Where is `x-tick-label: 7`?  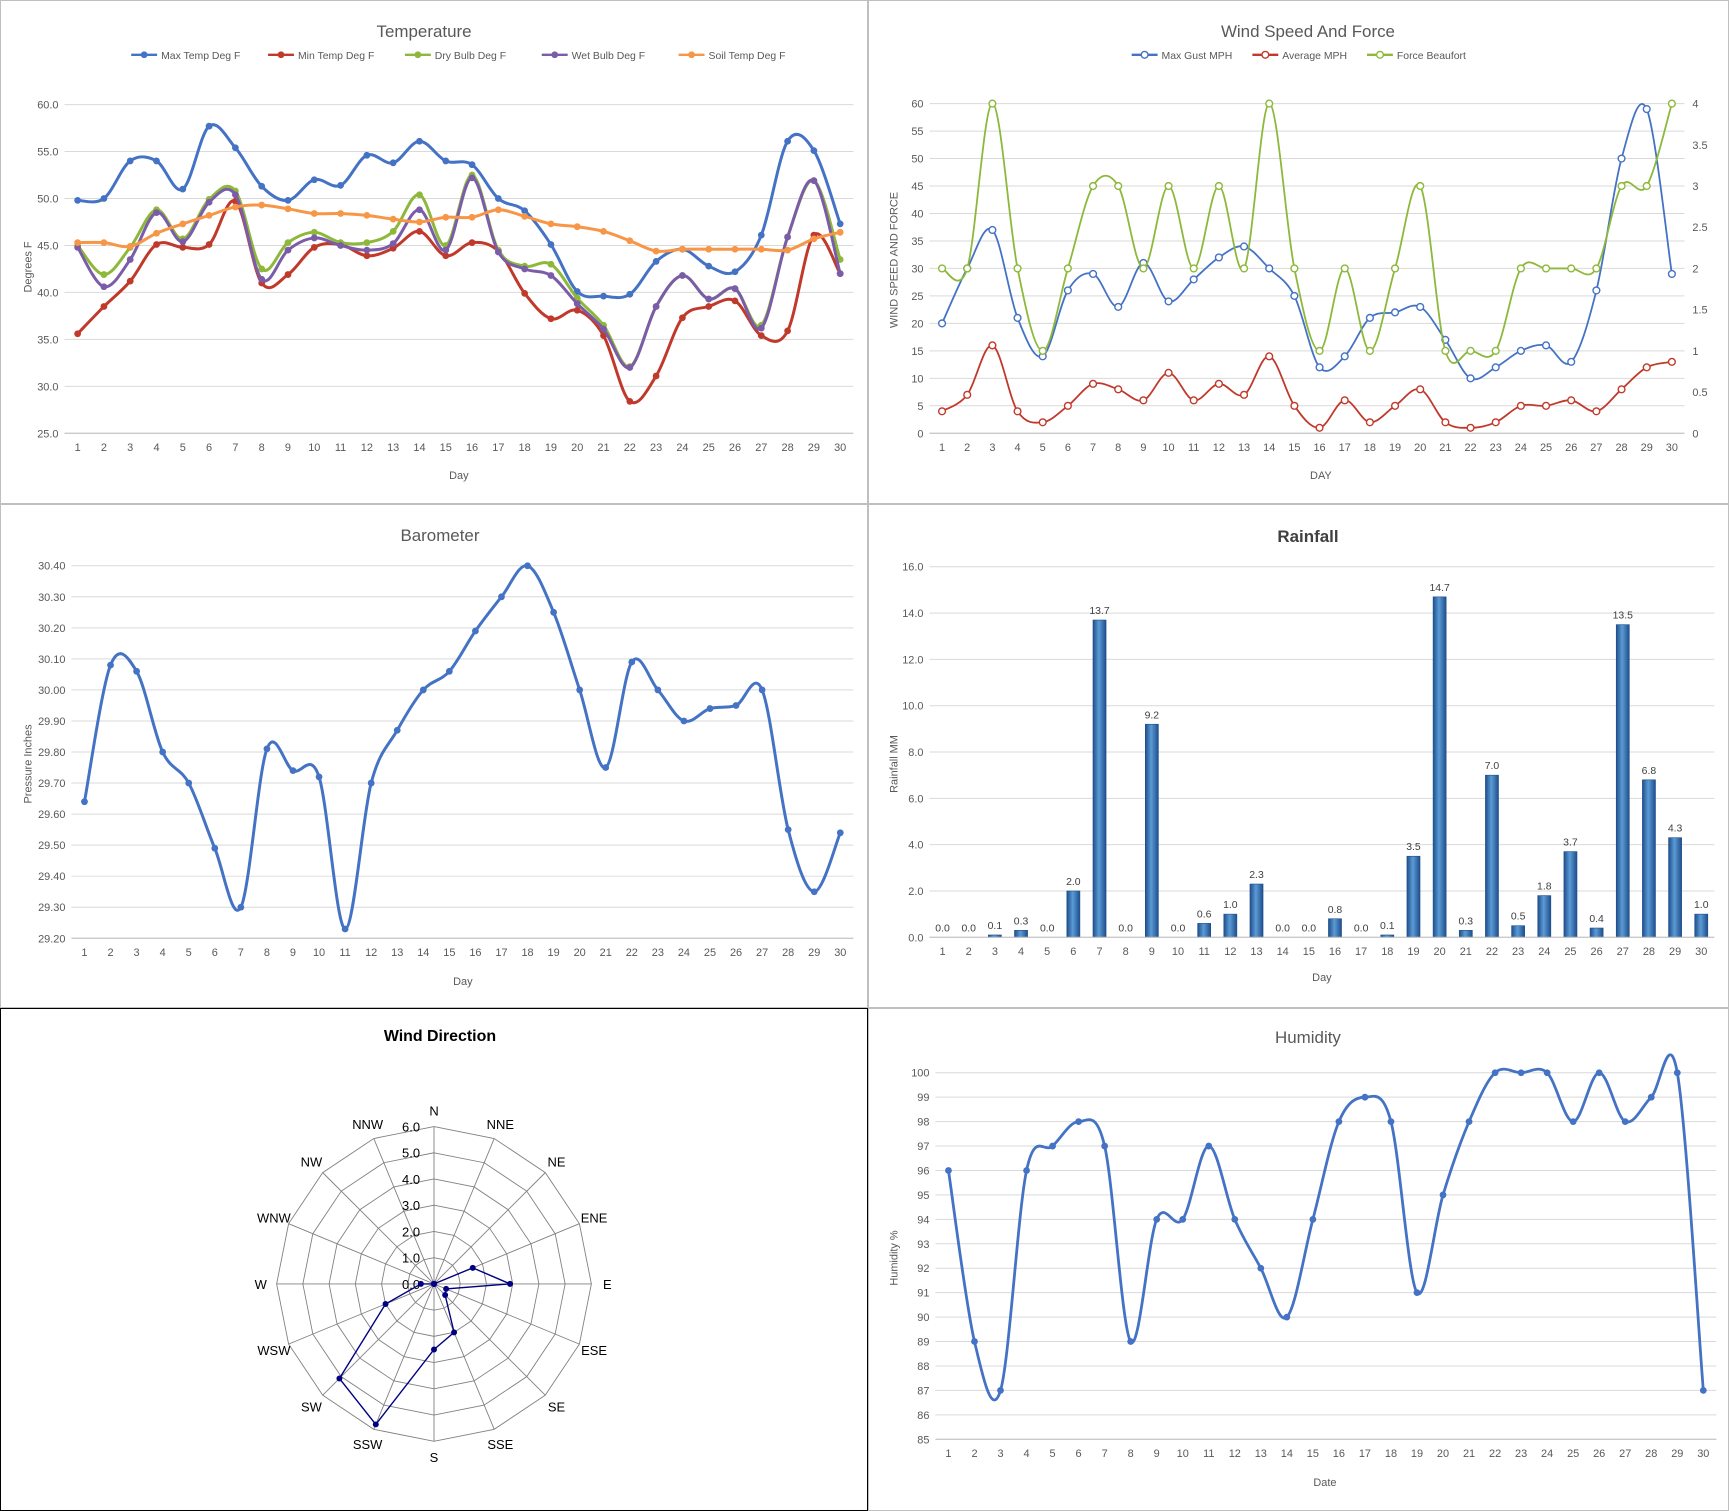
x-tick-label: 7 is located at coordinates (1099, 952).